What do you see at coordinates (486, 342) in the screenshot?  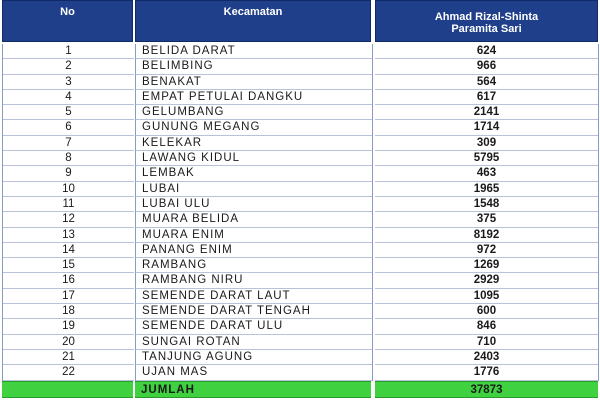 I see `row-votes: 710` at bounding box center [486, 342].